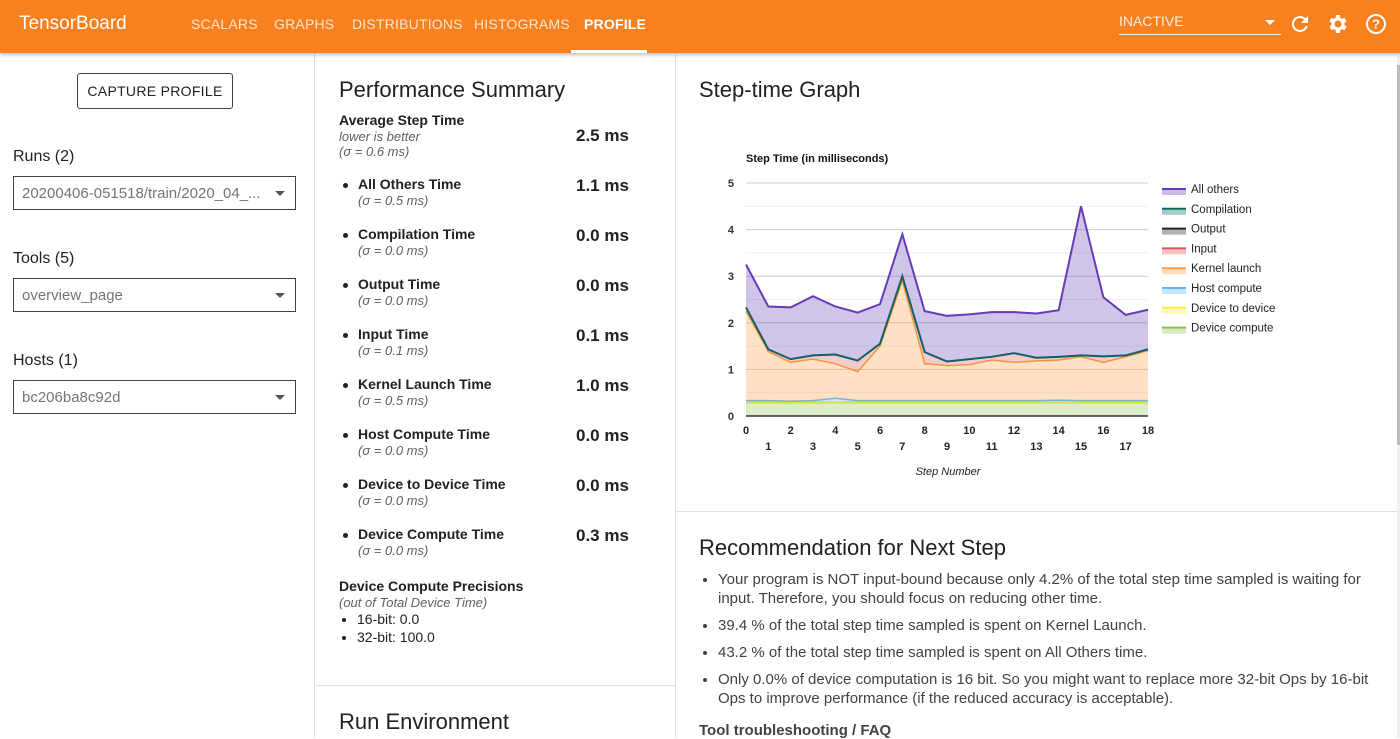 This screenshot has width=1400, height=739. What do you see at coordinates (731, 231) in the screenshot?
I see `y-tick-label: 4` at bounding box center [731, 231].